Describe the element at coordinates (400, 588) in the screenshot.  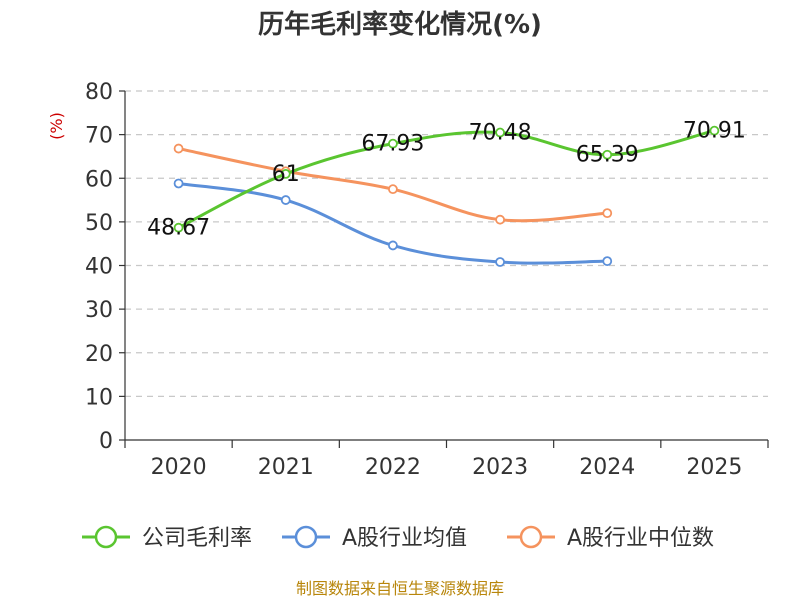
I see `source-note: 制图数据来自恒生聚源数据库` at that location.